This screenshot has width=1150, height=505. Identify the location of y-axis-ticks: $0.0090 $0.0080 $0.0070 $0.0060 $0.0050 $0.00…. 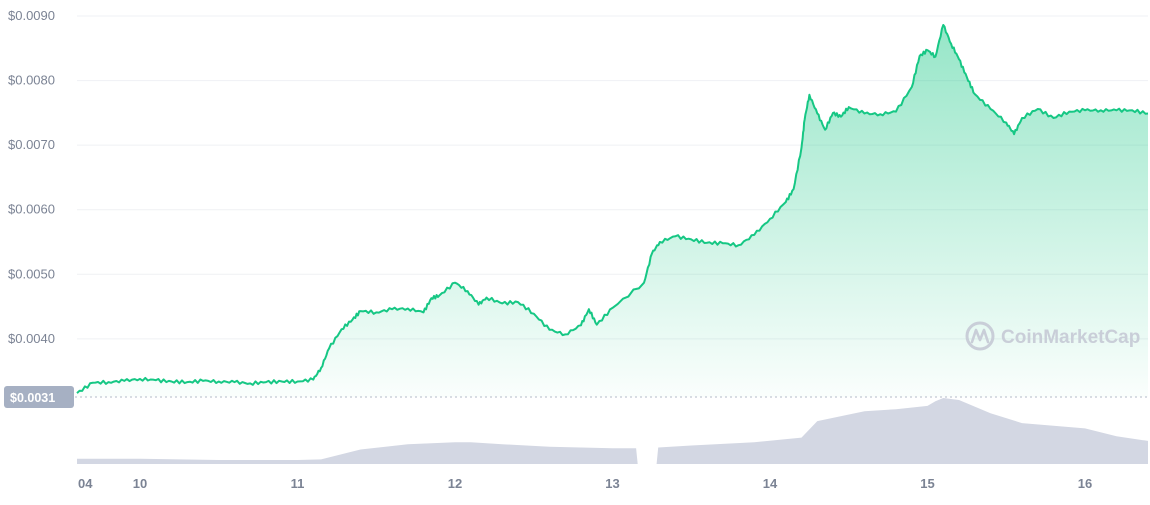
(31, 177).